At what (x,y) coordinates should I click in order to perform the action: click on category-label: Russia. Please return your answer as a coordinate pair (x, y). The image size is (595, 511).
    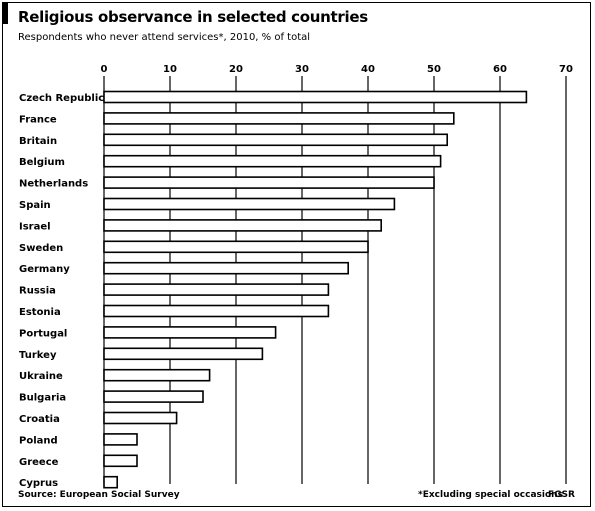
    Looking at the image, I should click on (37, 291).